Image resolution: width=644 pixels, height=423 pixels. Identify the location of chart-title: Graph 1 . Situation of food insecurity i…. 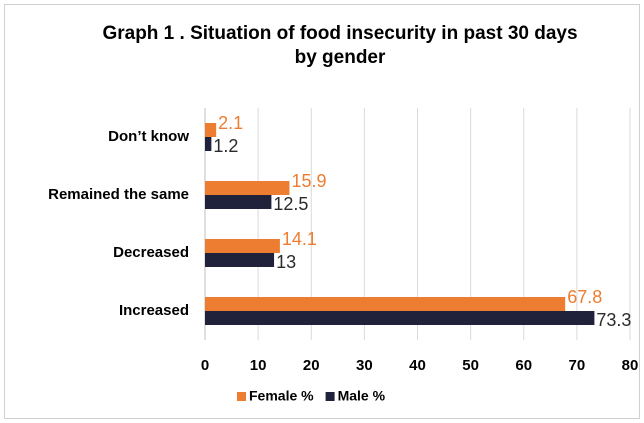
(340, 45).